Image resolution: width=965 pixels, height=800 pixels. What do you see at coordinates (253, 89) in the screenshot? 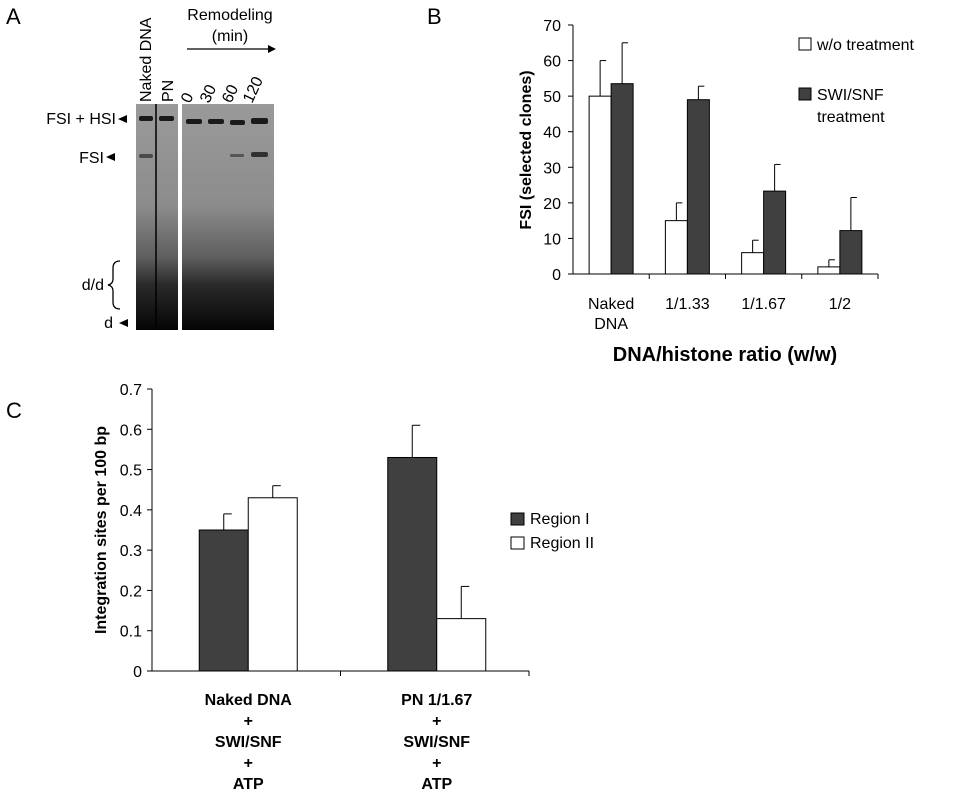
I see `gel-lane-label-120: 120` at bounding box center [253, 89].